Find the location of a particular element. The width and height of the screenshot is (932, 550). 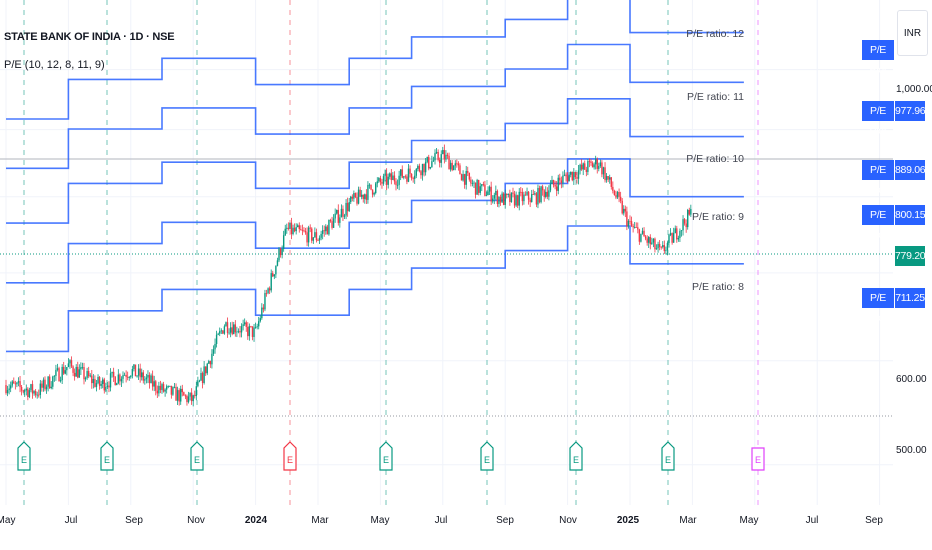

currency-button: INR is located at coordinates (912, 33).